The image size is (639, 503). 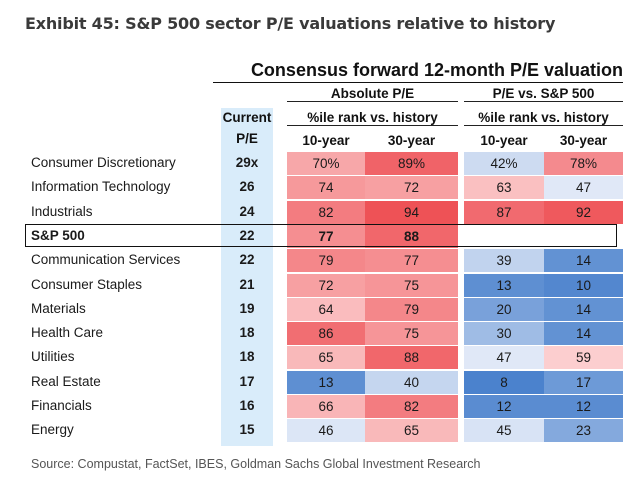 I want to click on rel-30-year-cell: 23, so click(x=583, y=431).